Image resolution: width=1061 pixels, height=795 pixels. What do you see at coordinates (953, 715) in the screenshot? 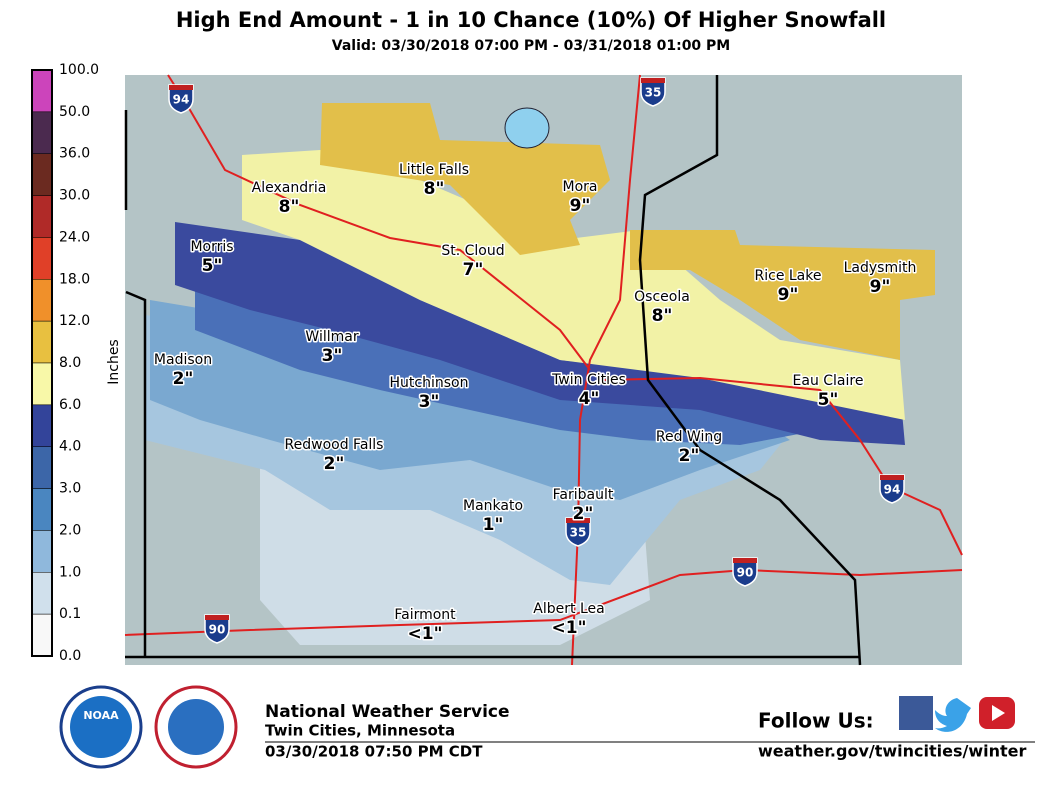
I see `twitter-icon` at bounding box center [953, 715].